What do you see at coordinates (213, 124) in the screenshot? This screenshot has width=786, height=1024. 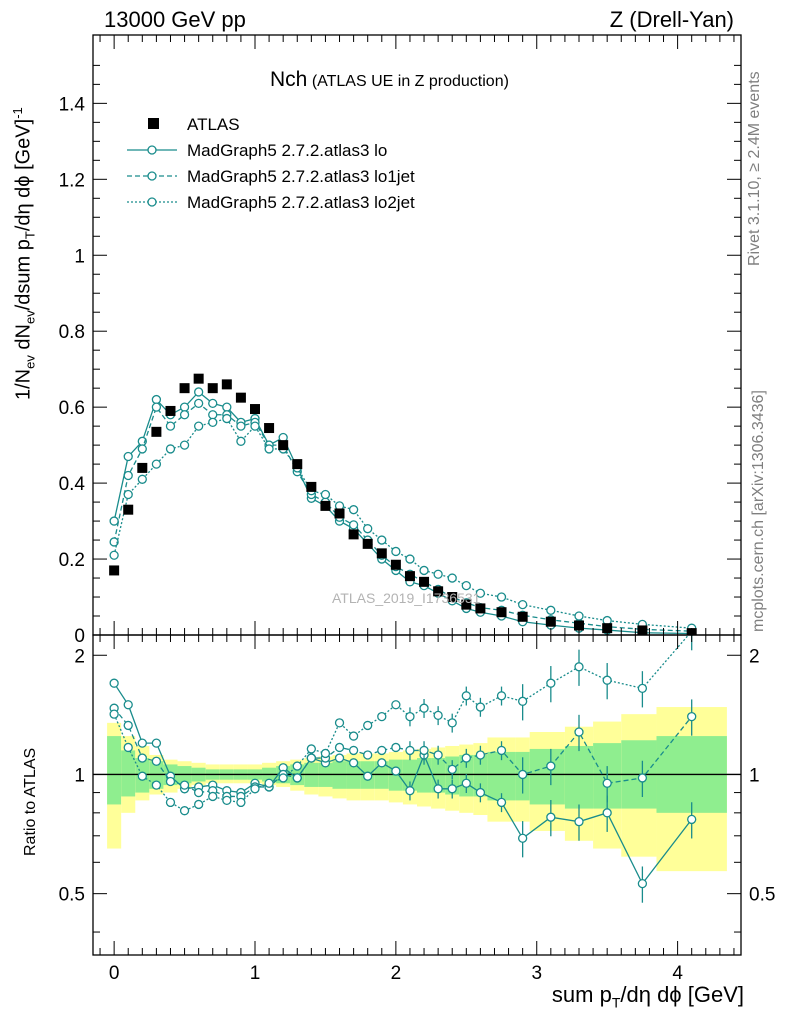 I see `legend-label: ATLAS` at bounding box center [213, 124].